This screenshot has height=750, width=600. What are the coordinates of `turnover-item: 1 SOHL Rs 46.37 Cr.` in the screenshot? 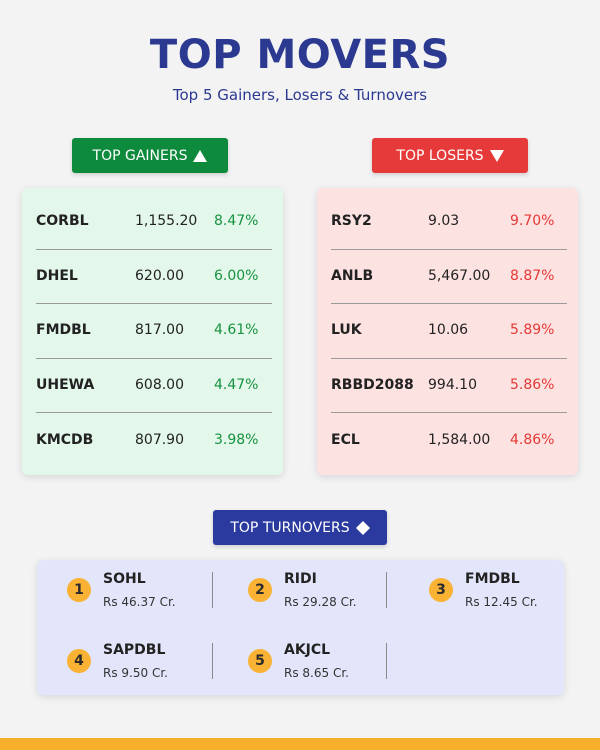 It's located at (124, 590).